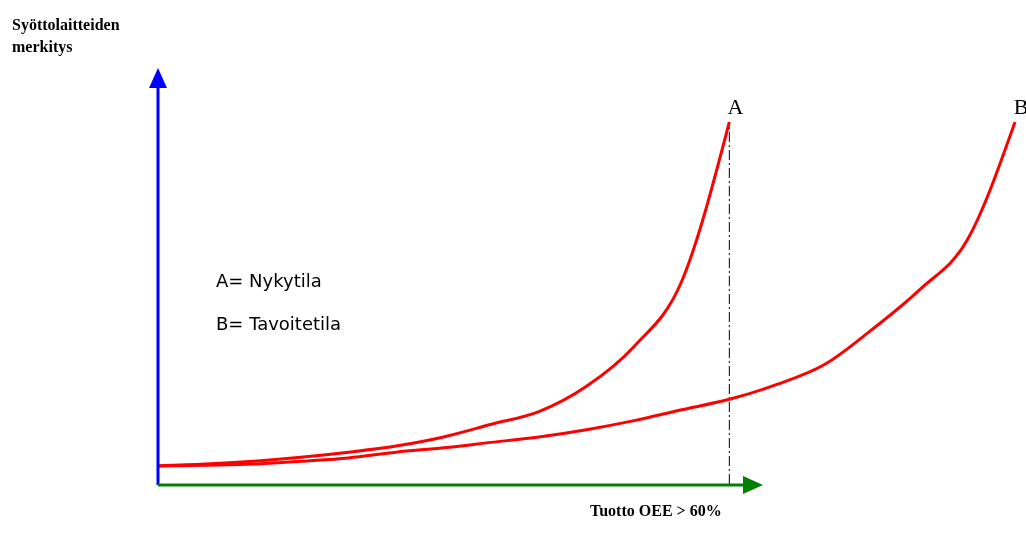  Describe the element at coordinates (269, 280) in the screenshot. I see `annotation: A= Nykytila` at that location.